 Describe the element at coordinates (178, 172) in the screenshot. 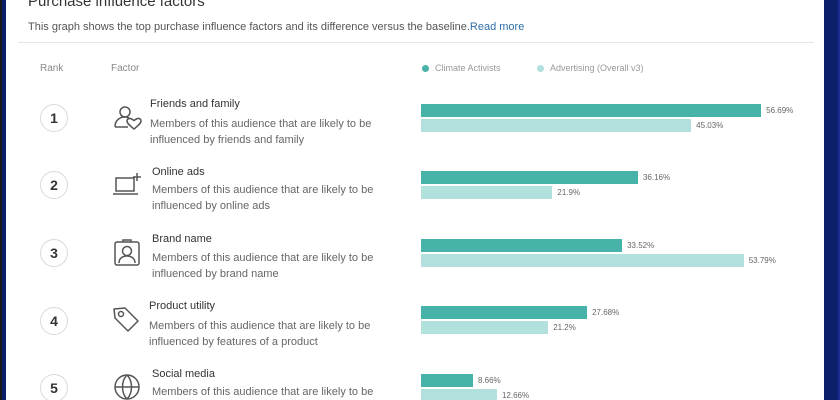

I see `factor-name: Online ads` at that location.